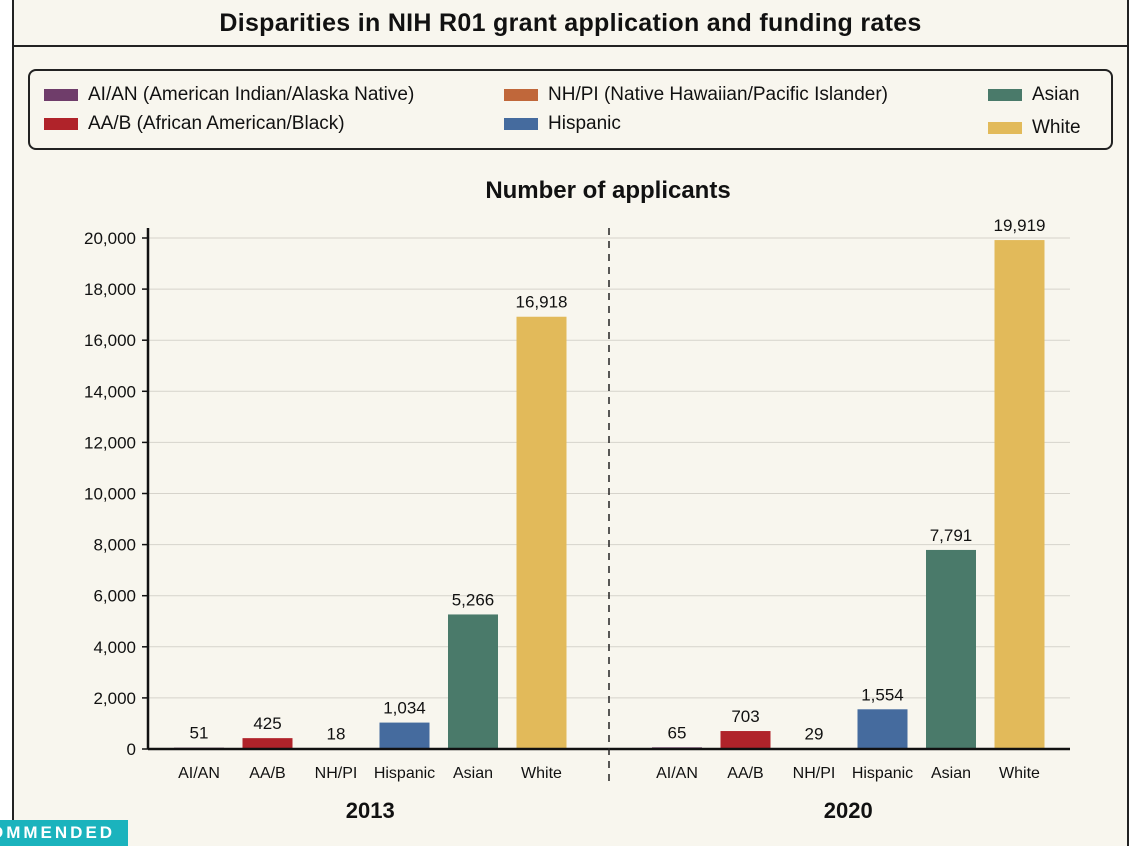  I want to click on y-tick-label: 10,000, so click(110, 494).